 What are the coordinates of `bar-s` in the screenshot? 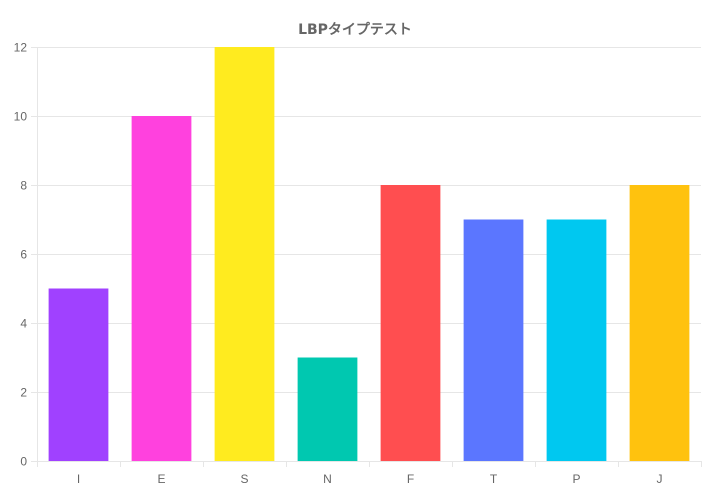 It's located at (244, 254).